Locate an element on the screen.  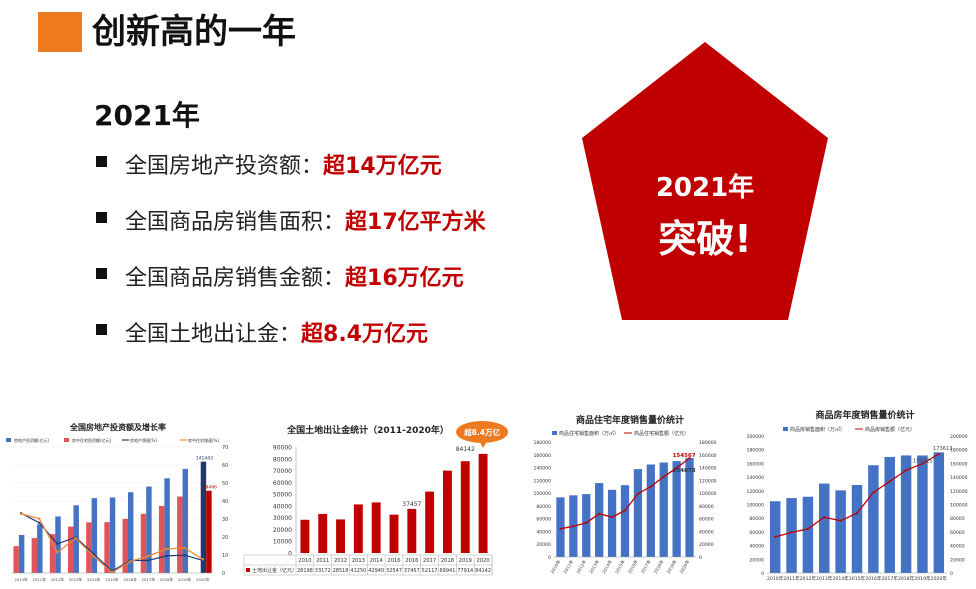
callout-bubble is located at coordinates (482, 432).